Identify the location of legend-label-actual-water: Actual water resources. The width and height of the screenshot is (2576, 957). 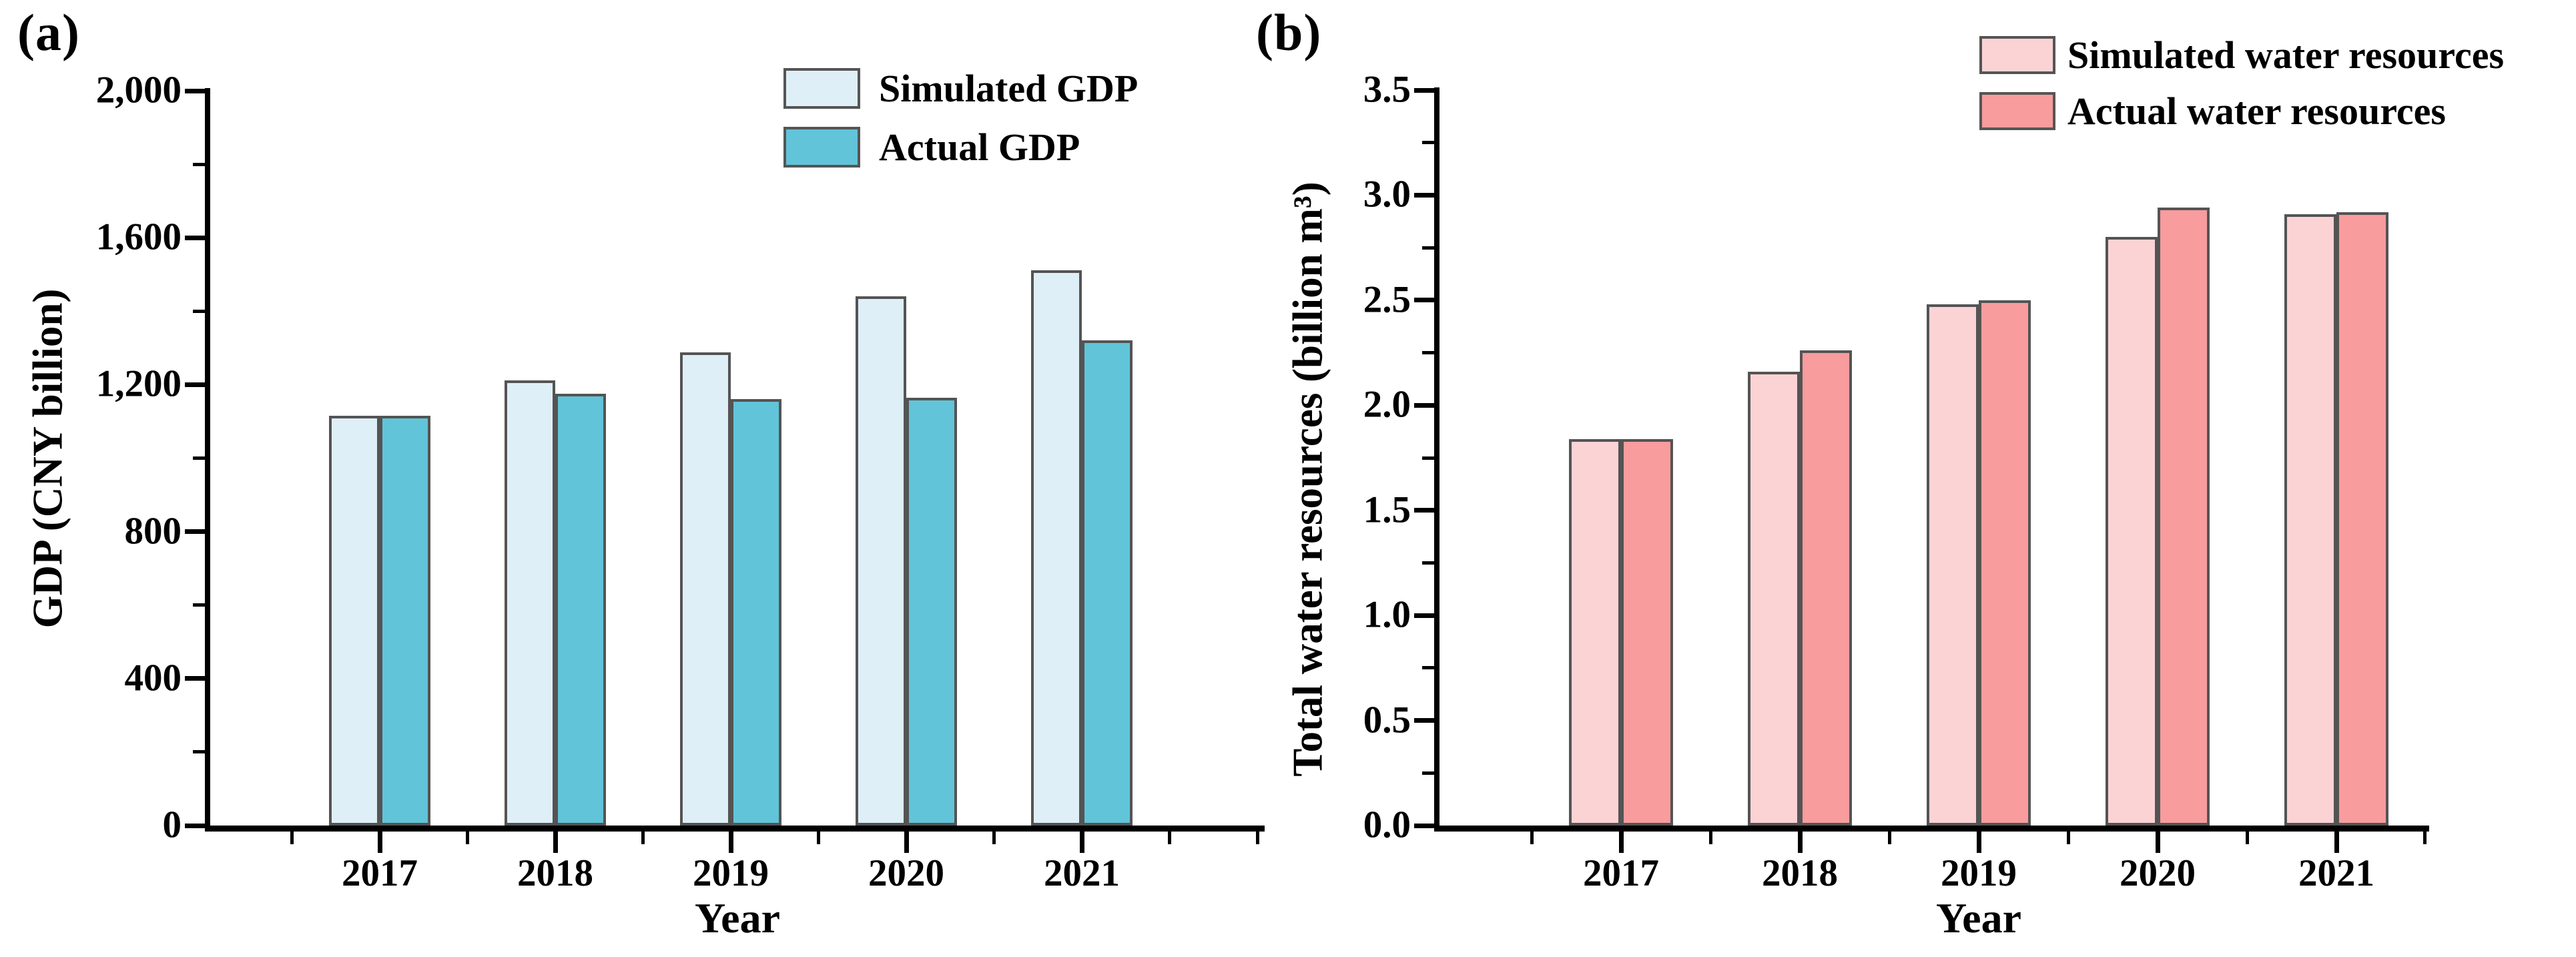
(2256, 111).